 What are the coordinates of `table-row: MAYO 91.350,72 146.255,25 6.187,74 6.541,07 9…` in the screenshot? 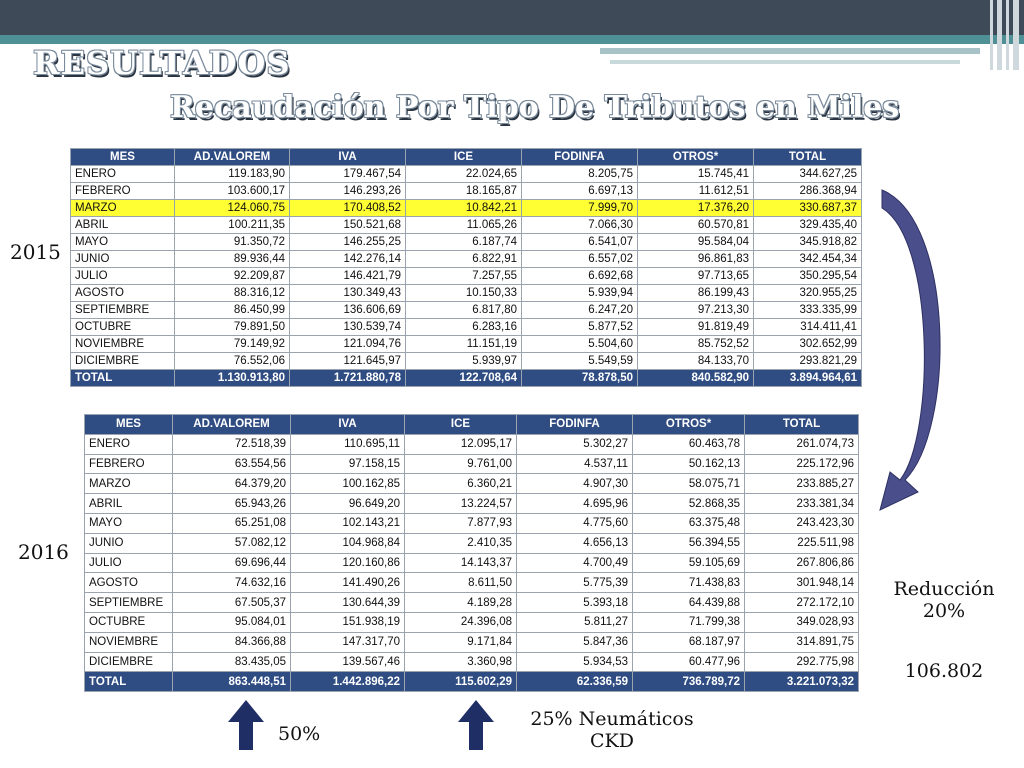 It's located at (466, 242).